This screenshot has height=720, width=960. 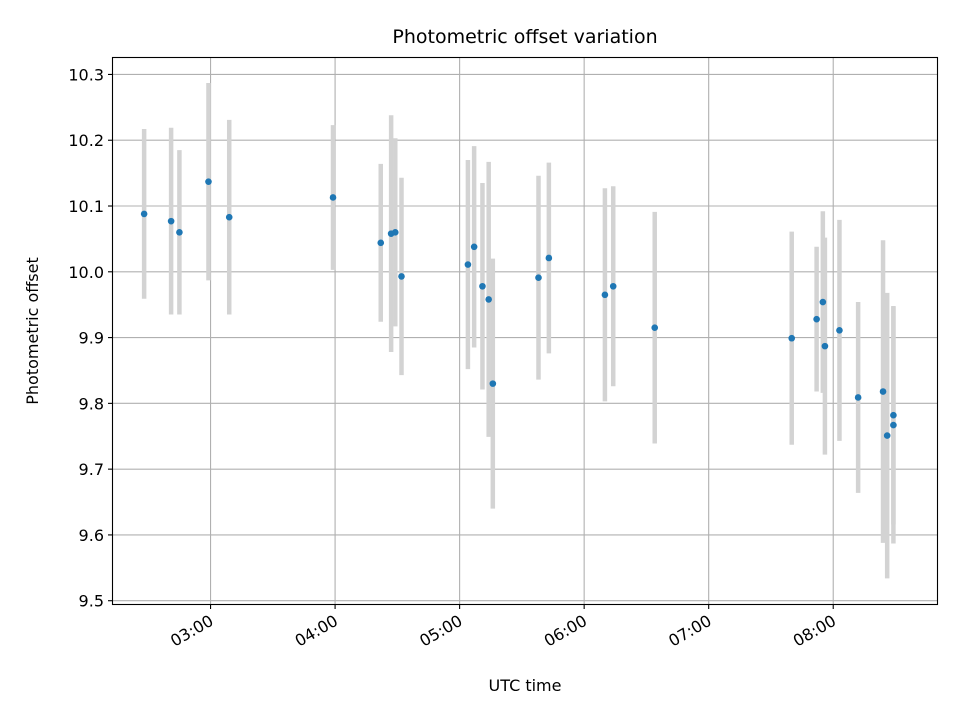 What do you see at coordinates (32, 331) in the screenshot?
I see `y-axis-label: Photometric offset` at bounding box center [32, 331].